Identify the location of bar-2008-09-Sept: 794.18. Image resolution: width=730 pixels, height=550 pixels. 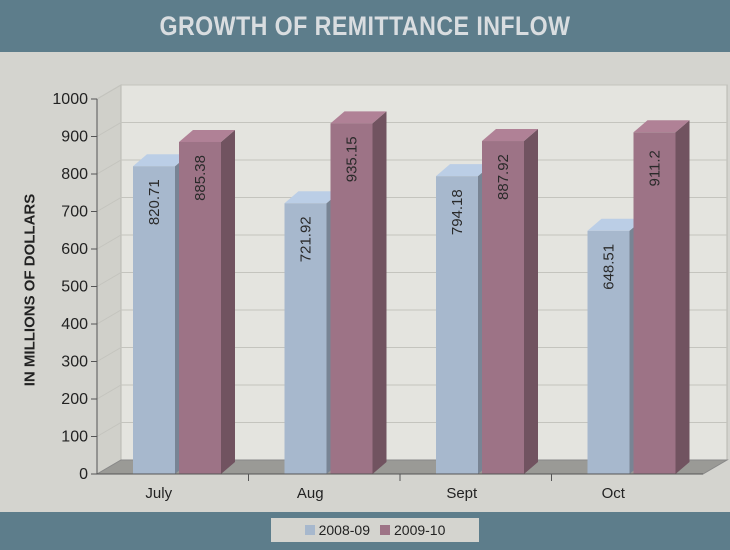
(464, 319).